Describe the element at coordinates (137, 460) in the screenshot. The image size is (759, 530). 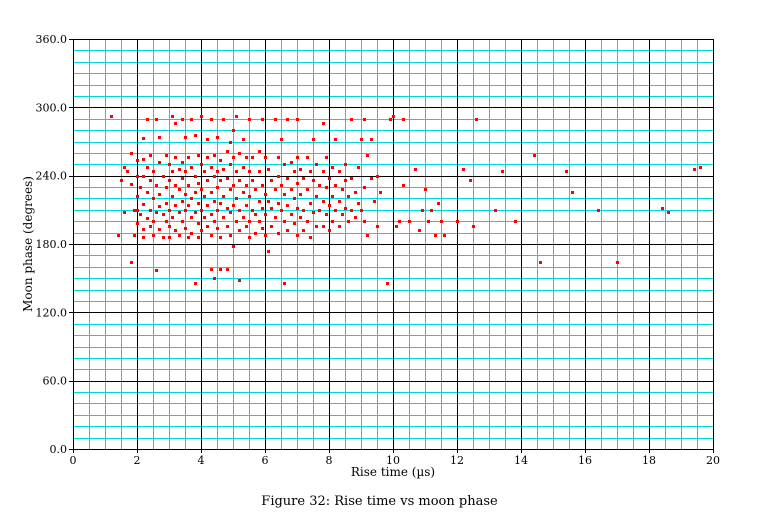
I see `x-tick-label: 2` at that location.